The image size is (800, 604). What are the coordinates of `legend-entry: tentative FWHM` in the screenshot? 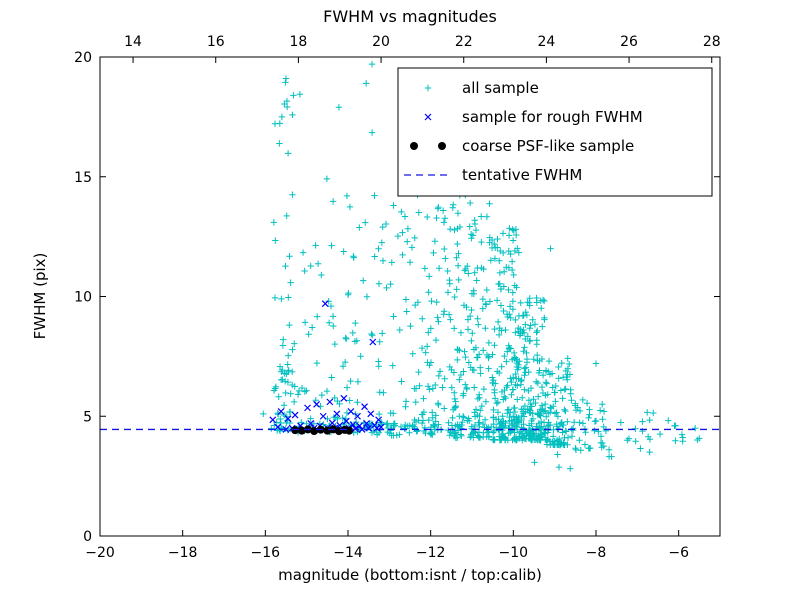 It's located at (493, 175).